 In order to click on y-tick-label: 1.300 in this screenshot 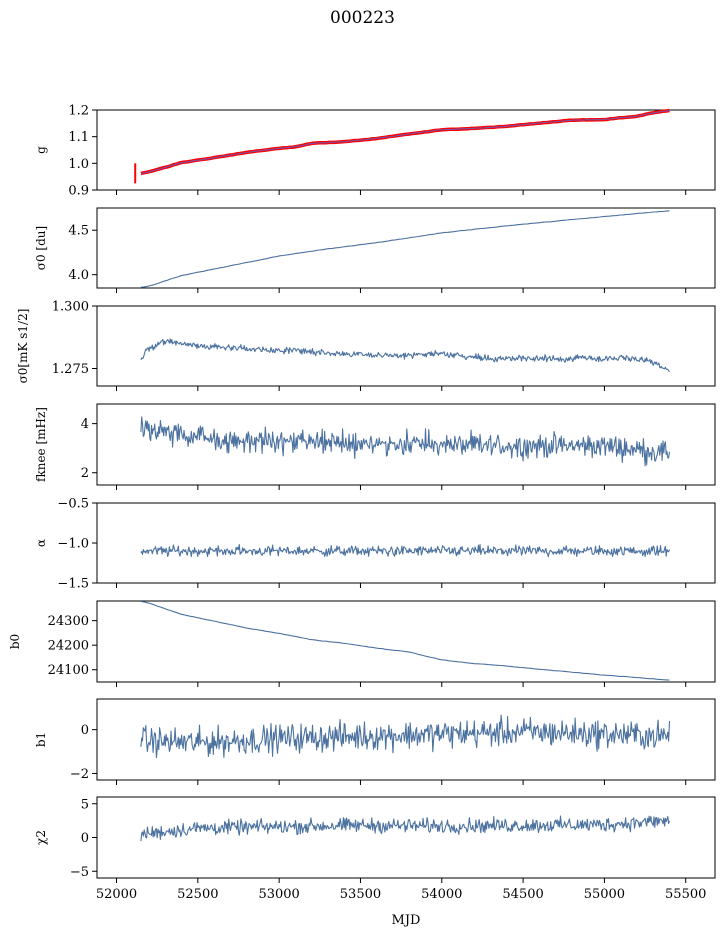, I will do `click(70, 307)`.